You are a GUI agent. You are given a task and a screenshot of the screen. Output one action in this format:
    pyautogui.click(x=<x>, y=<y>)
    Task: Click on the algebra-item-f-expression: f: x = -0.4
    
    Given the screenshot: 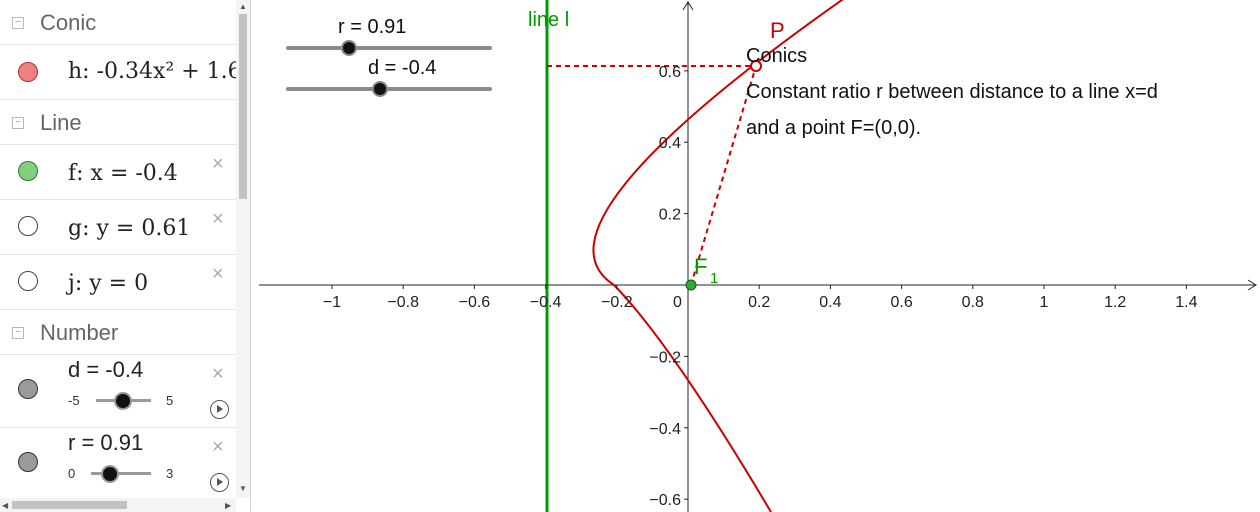 What is the action you would take?
    pyautogui.click(x=123, y=173)
    